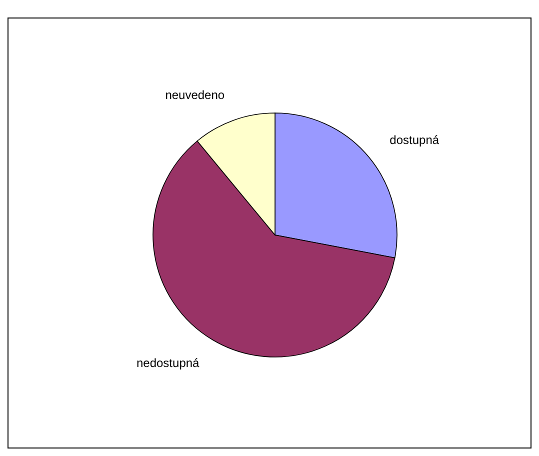 The image size is (539, 456). Describe the element at coordinates (168, 363) in the screenshot. I see `slice-label: nedostupná` at that location.